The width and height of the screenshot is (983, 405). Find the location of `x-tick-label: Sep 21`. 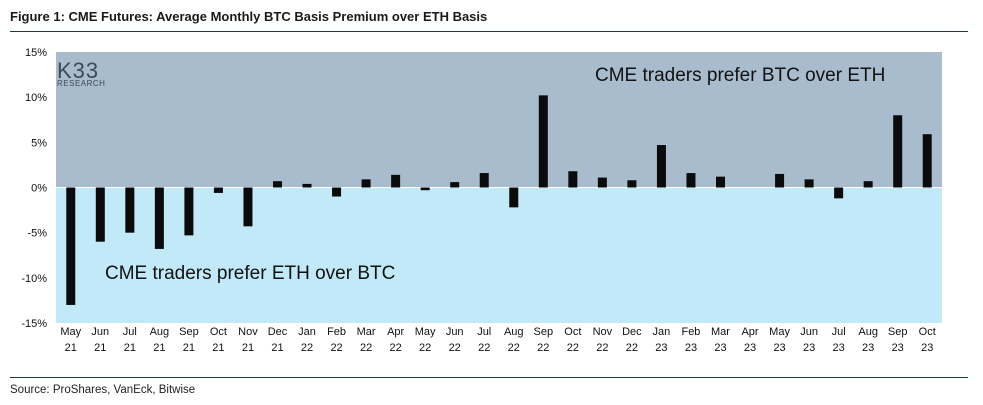

x-tick-label: Sep 21 is located at coordinates (189, 340).